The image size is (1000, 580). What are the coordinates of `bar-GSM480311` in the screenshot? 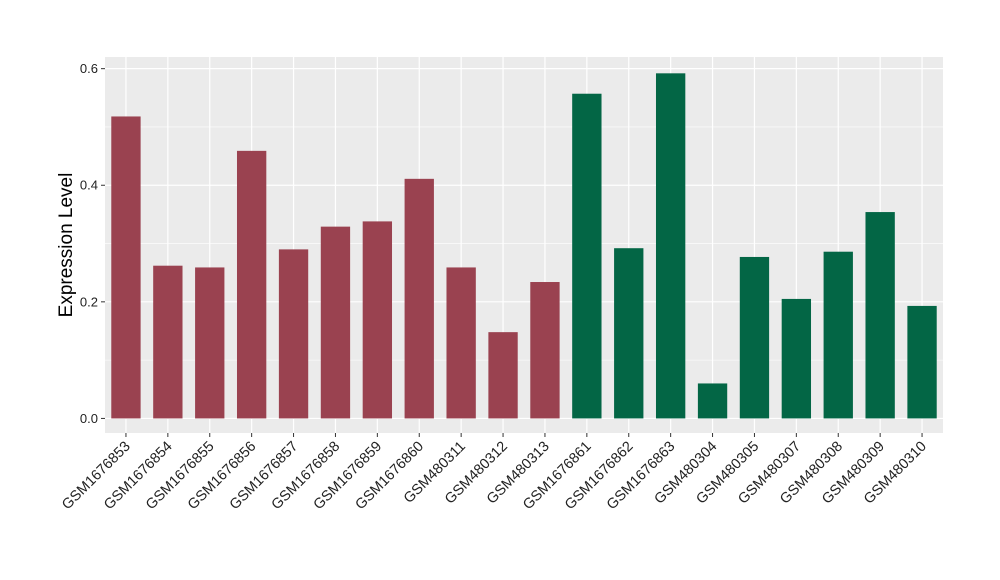 It's located at (461, 343).